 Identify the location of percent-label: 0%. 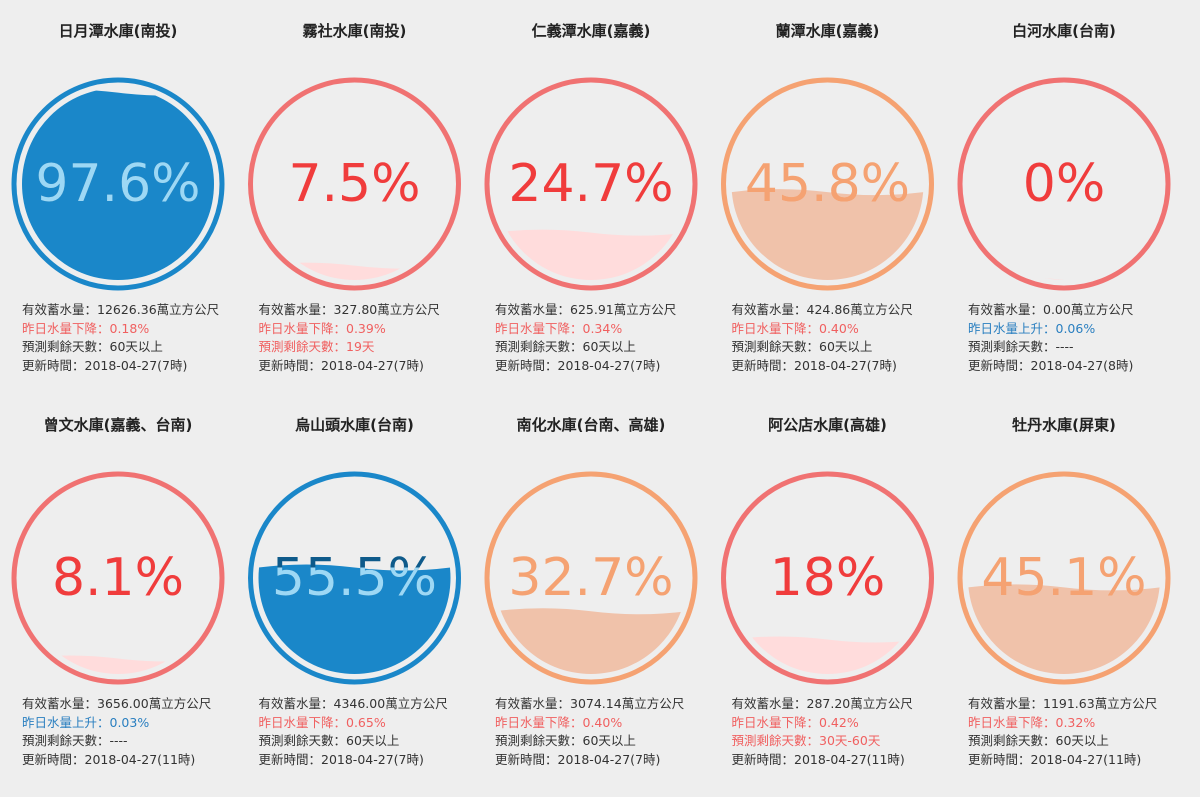
(1064, 184).